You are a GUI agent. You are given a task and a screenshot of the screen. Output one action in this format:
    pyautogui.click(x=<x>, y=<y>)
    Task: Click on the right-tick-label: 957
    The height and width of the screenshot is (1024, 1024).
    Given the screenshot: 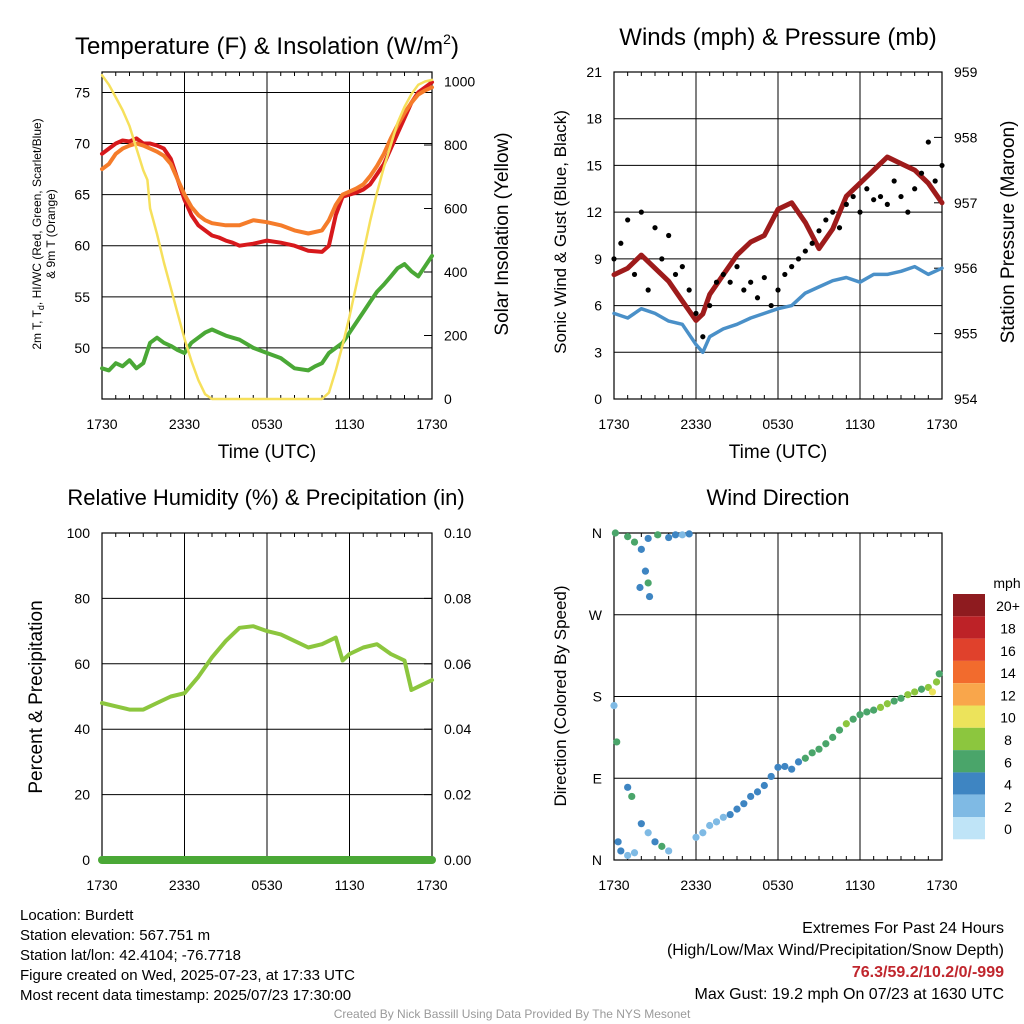 What is the action you would take?
    pyautogui.click(x=966, y=203)
    